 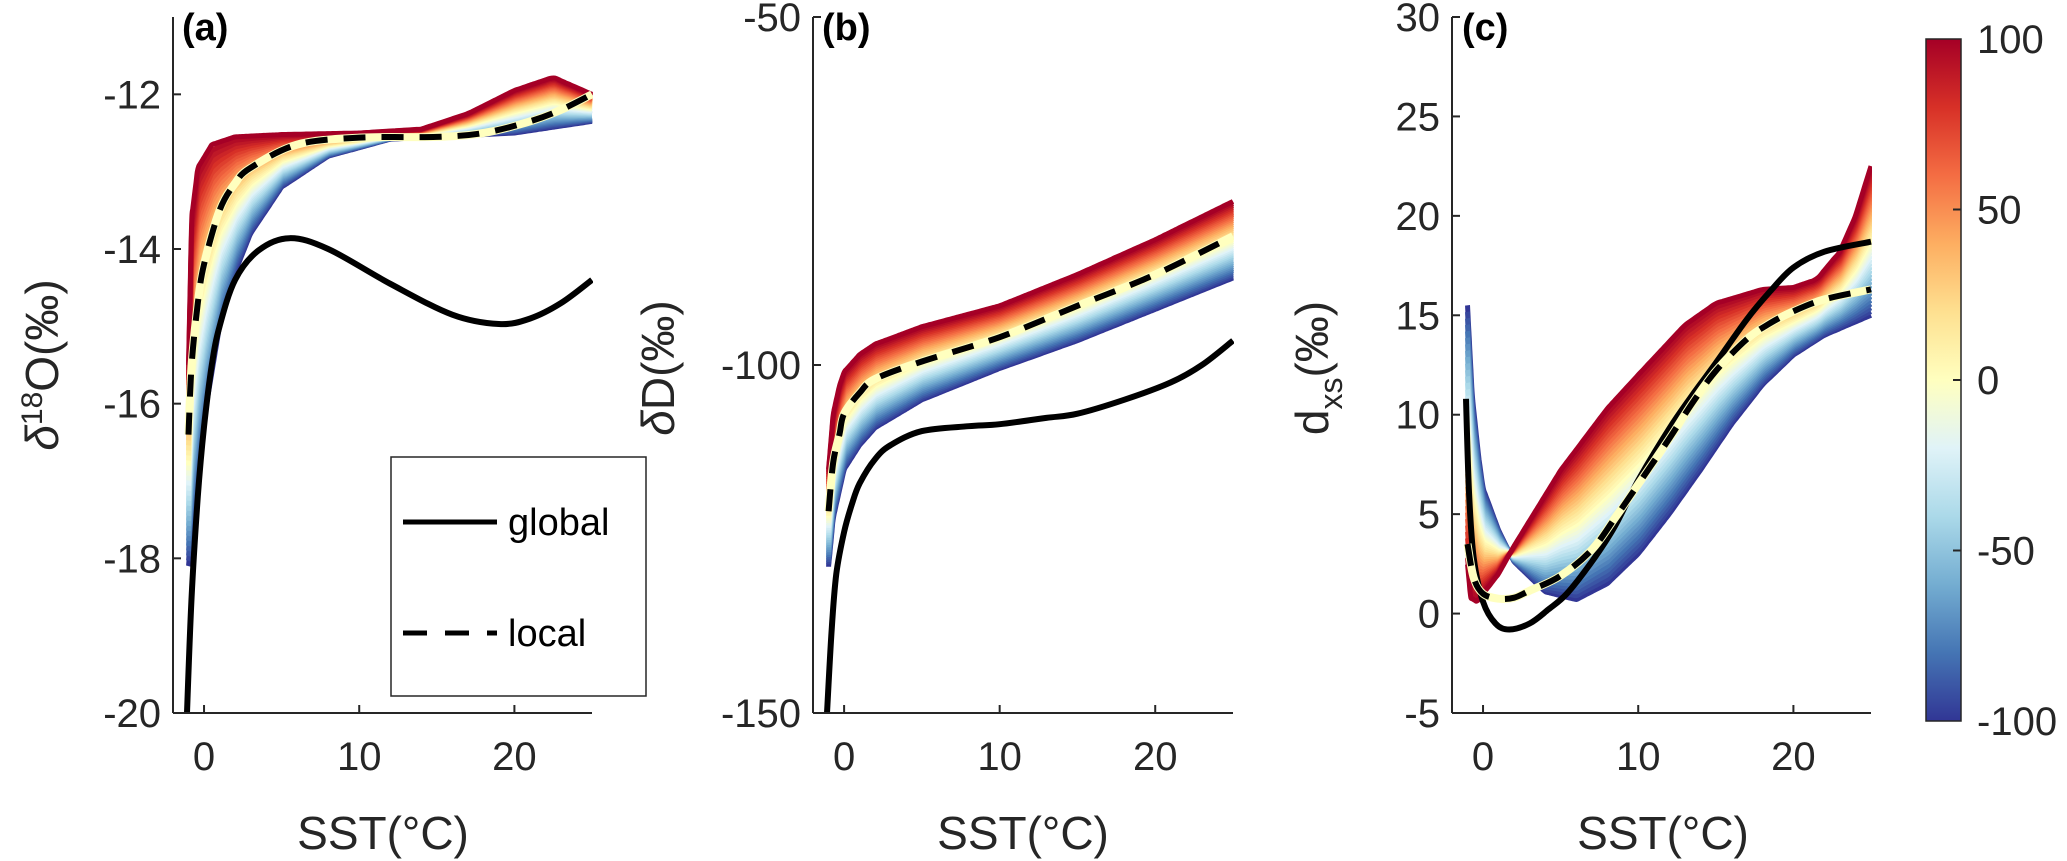 I want to click on colorbar-ticks: -100 -50 0 50 100, so click(x=2005, y=381).